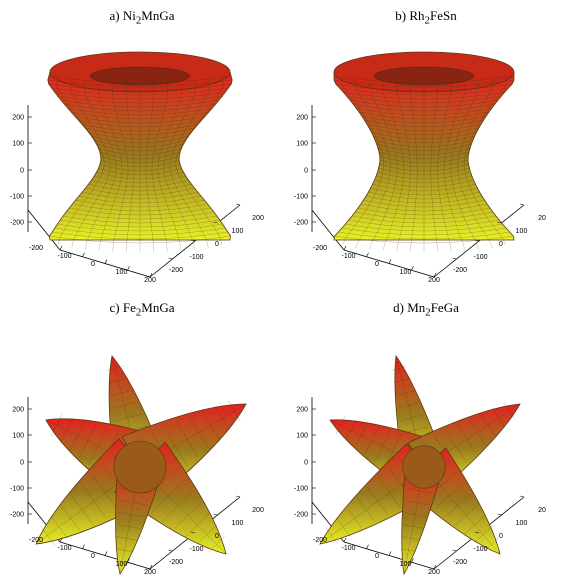  Describe the element at coordinates (142, 17) in the screenshot. I see `panel-title: a) Ni2MnGa` at that location.